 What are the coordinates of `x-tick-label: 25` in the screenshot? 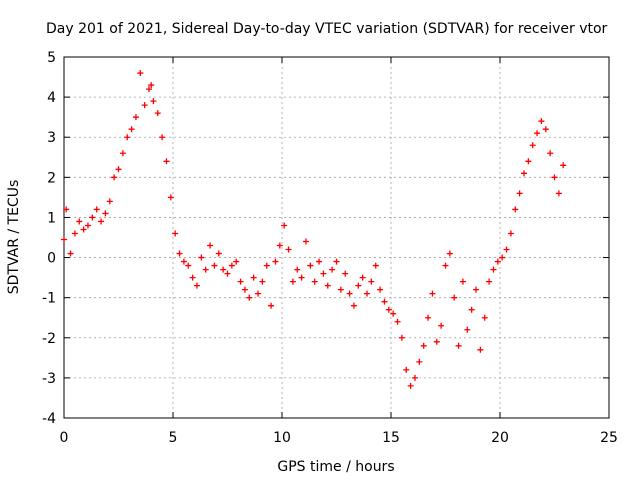 It's located at (609, 438).